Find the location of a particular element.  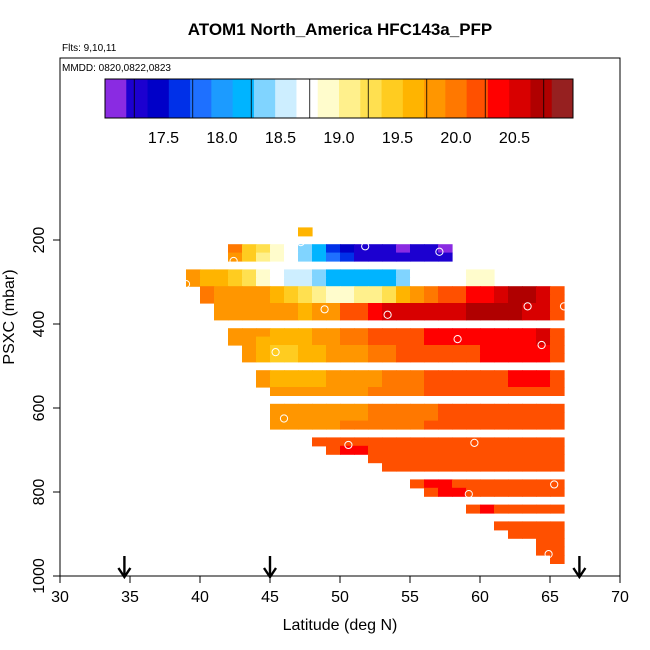

chart-title: ATOM1 North_America HFC143a_PFP is located at coordinates (340, 29).